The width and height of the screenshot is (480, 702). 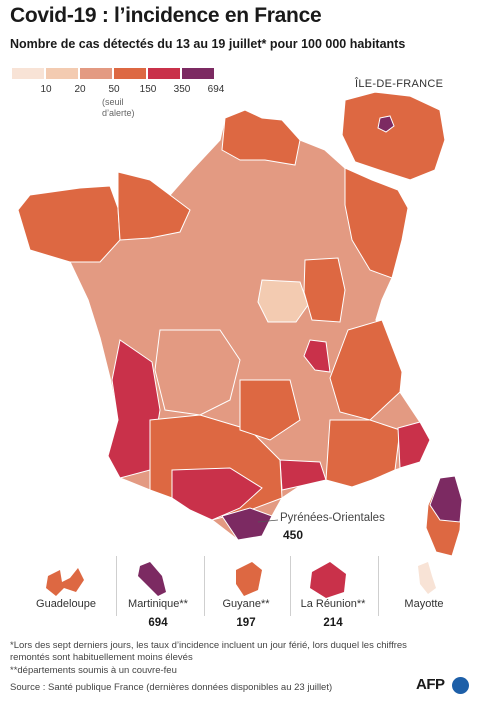 What do you see at coordinates (261, 137) in the screenshot?
I see `region-north` at bounding box center [261, 137].